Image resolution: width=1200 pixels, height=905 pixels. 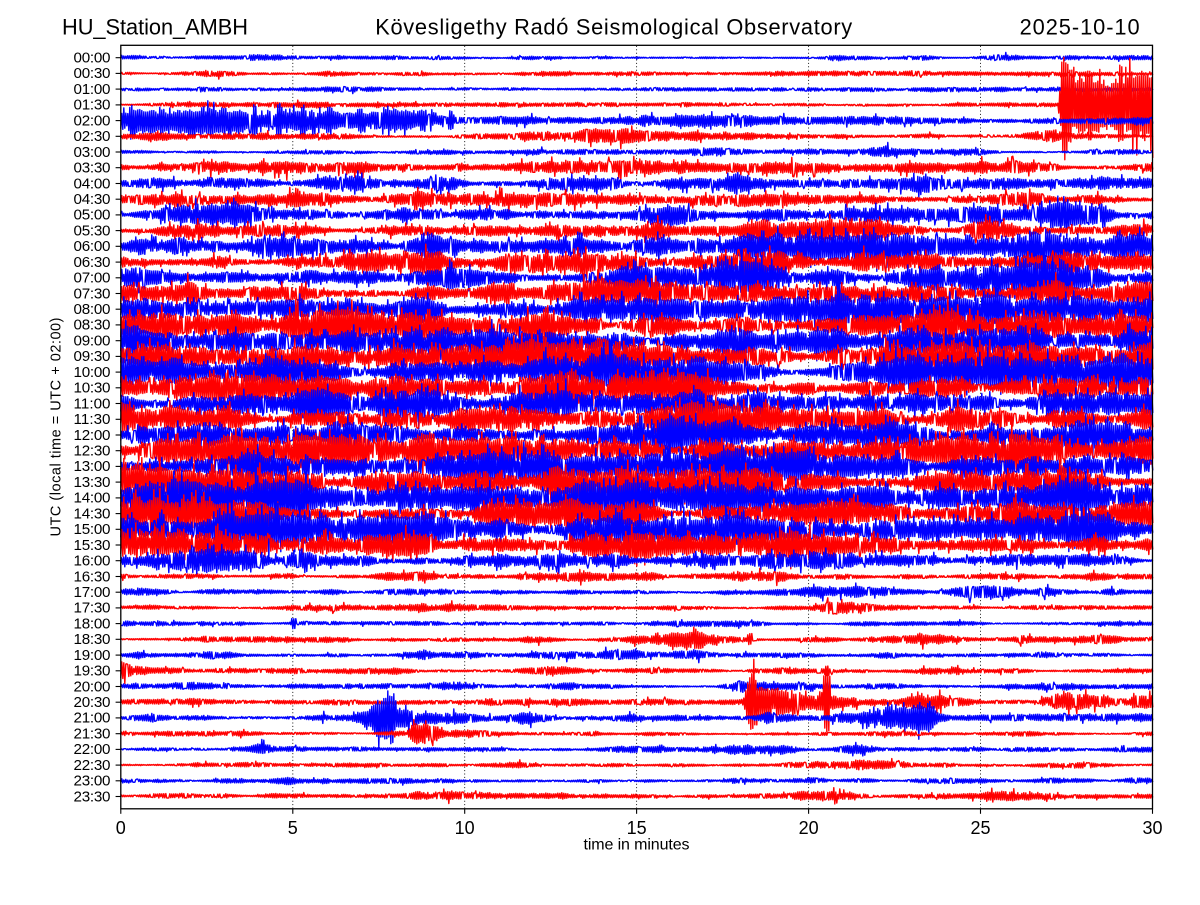 What do you see at coordinates (92, 671) in the screenshot?
I see `svg-text: 19:30` at bounding box center [92, 671].